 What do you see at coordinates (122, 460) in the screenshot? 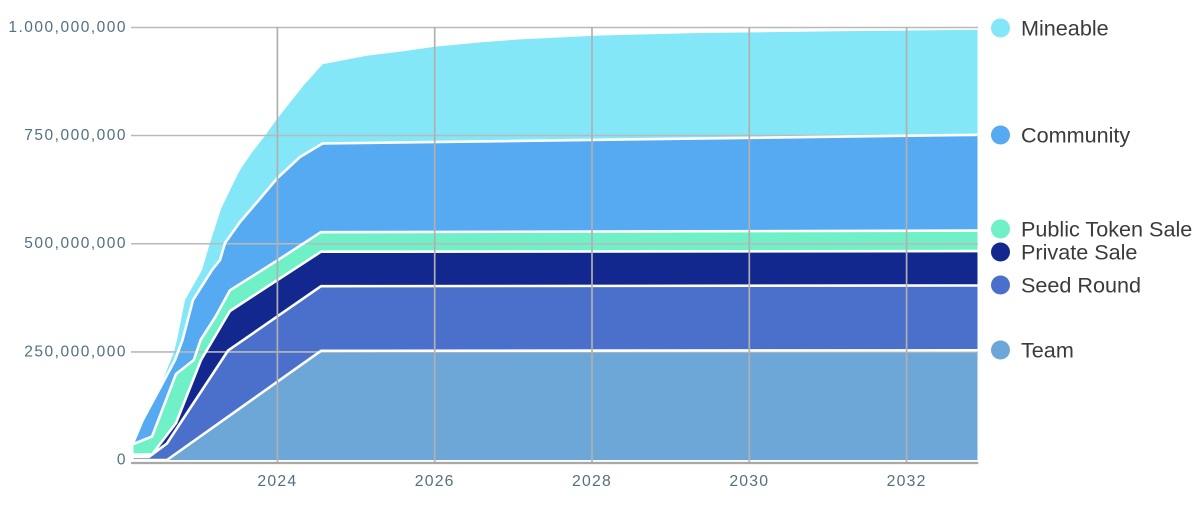
I see `svg-text: 0` at bounding box center [122, 460].